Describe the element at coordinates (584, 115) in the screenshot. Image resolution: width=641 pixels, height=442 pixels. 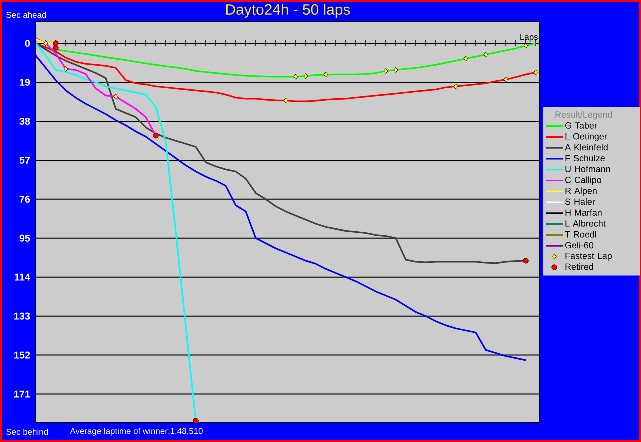
I see `legend-title: Result/Legend` at that location.